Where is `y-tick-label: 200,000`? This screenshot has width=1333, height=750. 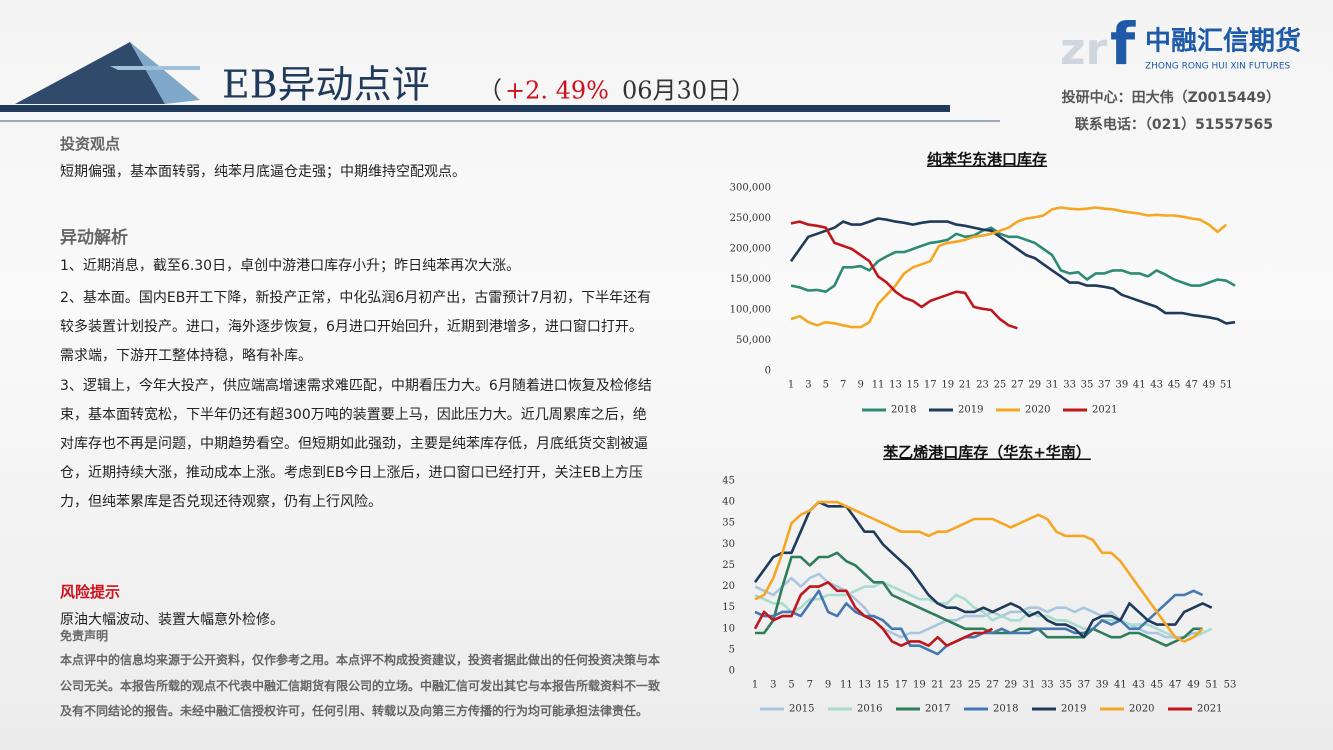 y-tick-label: 200,000 is located at coordinates (750, 249).